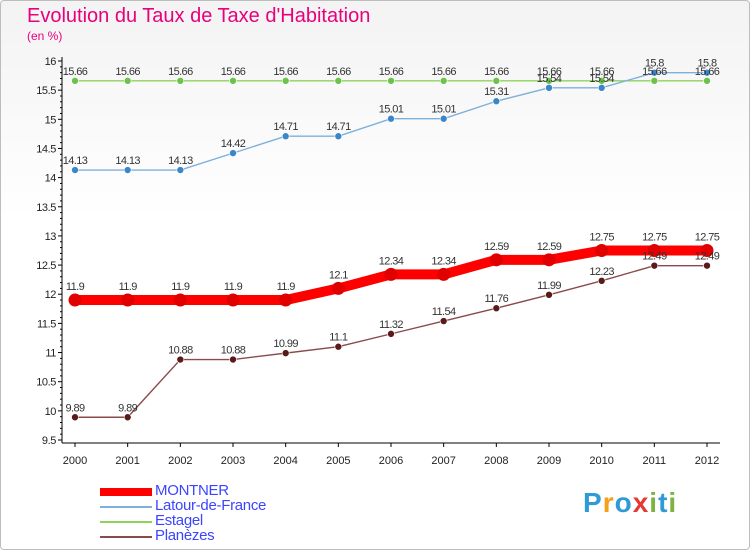 The height and width of the screenshot is (550, 750). What do you see at coordinates (623, 502) in the screenshot?
I see `logo-letter: o` at bounding box center [623, 502].